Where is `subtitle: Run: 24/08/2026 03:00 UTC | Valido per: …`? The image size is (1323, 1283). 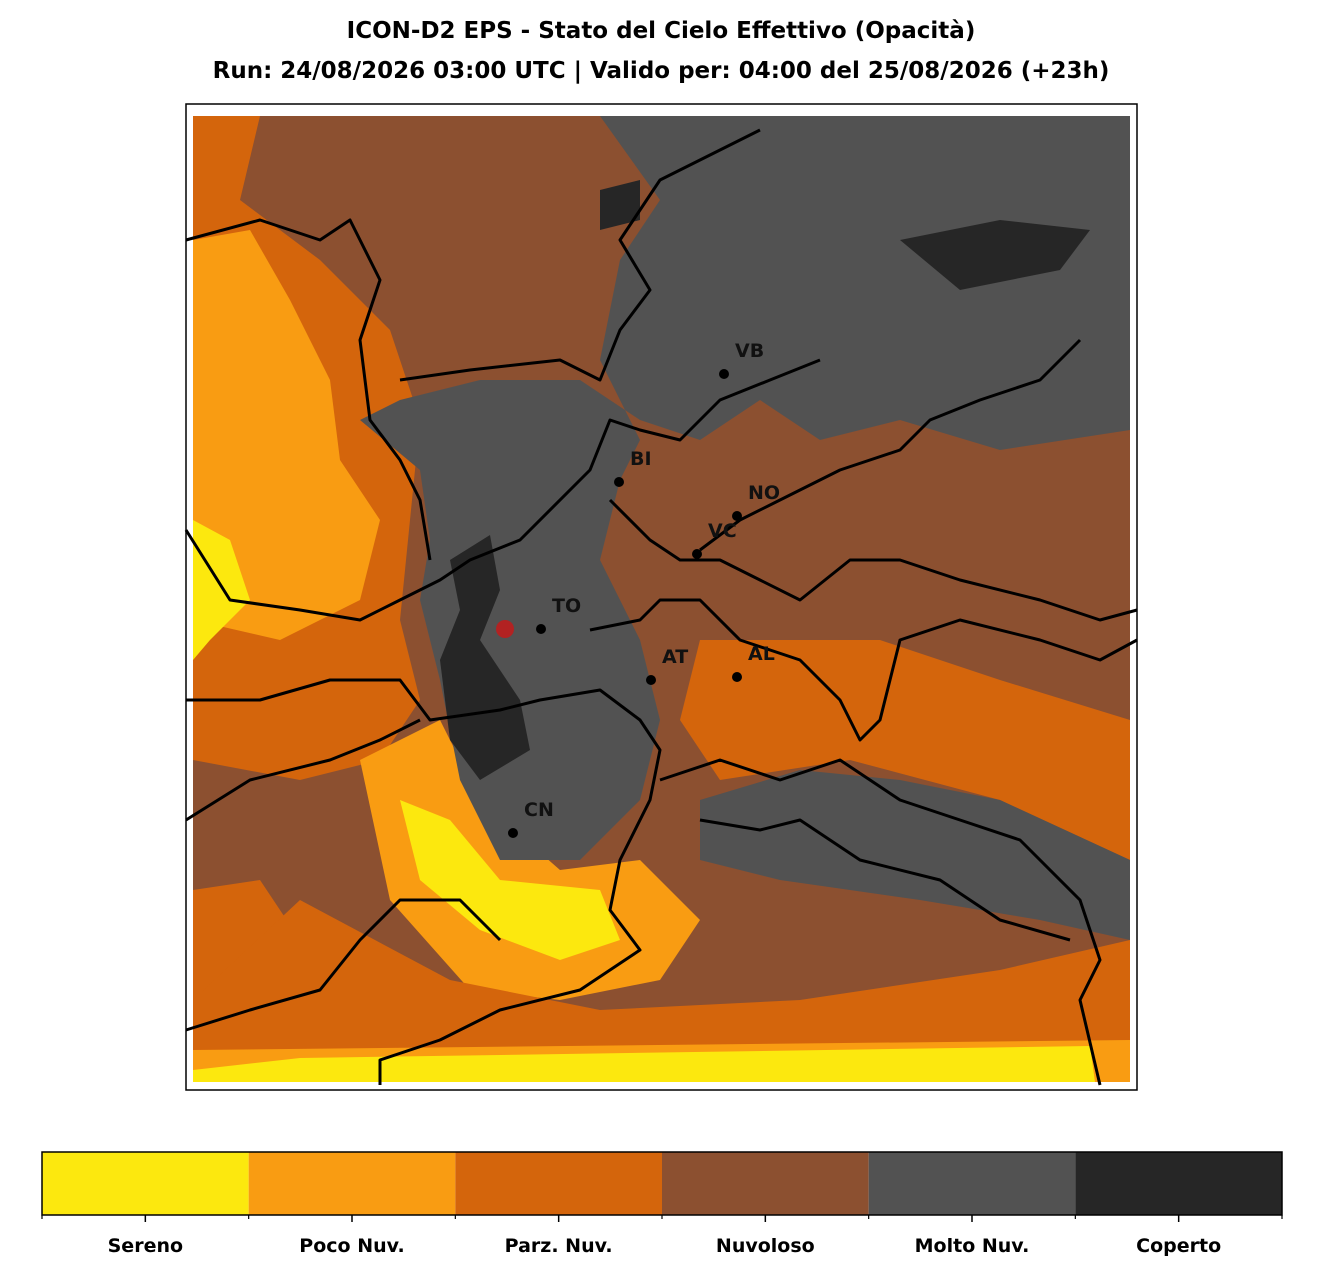 subtitle: Run: 24/08/2026 03:00 UTC | Valido per: … is located at coordinates (661, 71).